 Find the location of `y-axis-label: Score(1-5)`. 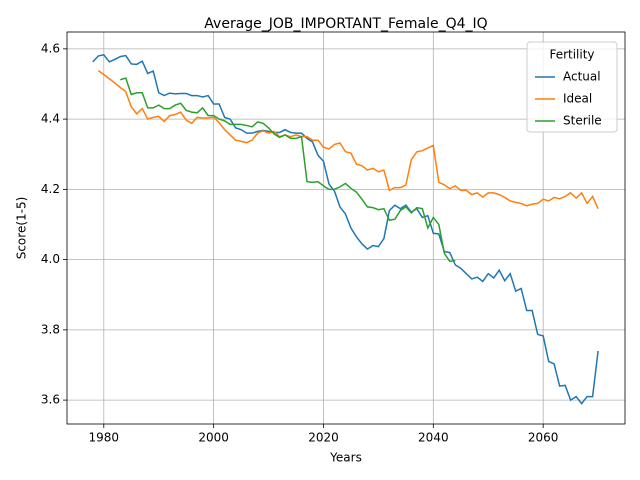

y-axis-label: Score(1-5) is located at coordinates (22, 228).